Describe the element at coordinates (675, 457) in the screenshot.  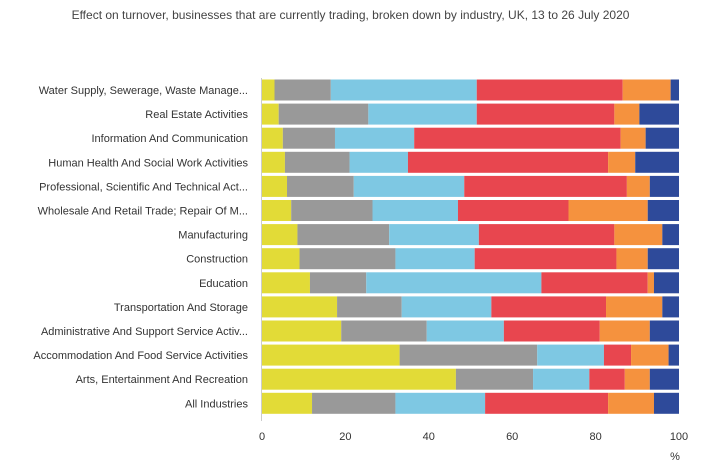
I see `x-axis-label: %` at that location.